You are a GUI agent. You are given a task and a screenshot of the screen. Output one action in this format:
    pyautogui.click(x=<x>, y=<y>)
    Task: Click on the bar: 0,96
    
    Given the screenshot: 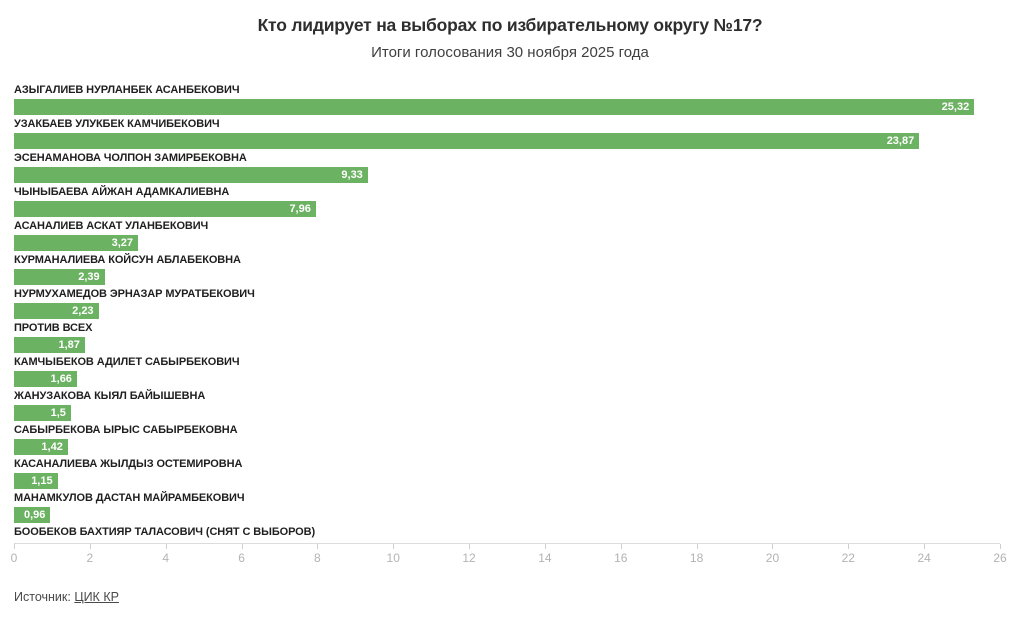 What is the action you would take?
    pyautogui.click(x=32, y=515)
    